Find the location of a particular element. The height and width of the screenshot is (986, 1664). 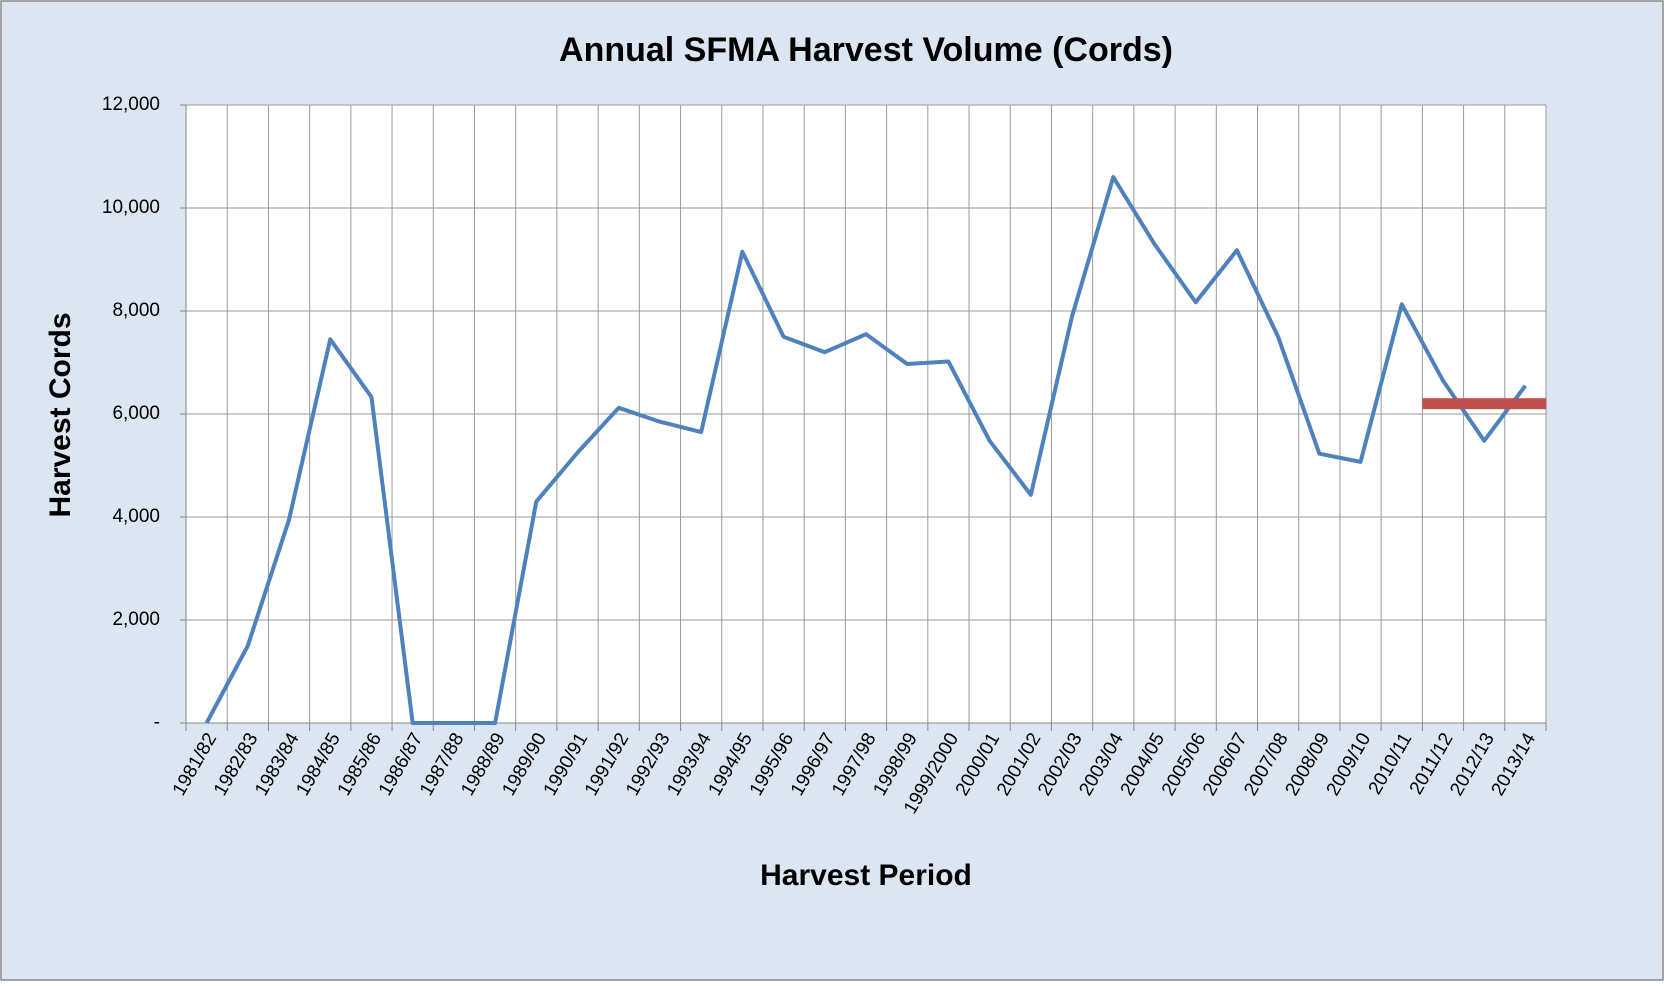

y-tick-label: 6,000 is located at coordinates (136, 413).